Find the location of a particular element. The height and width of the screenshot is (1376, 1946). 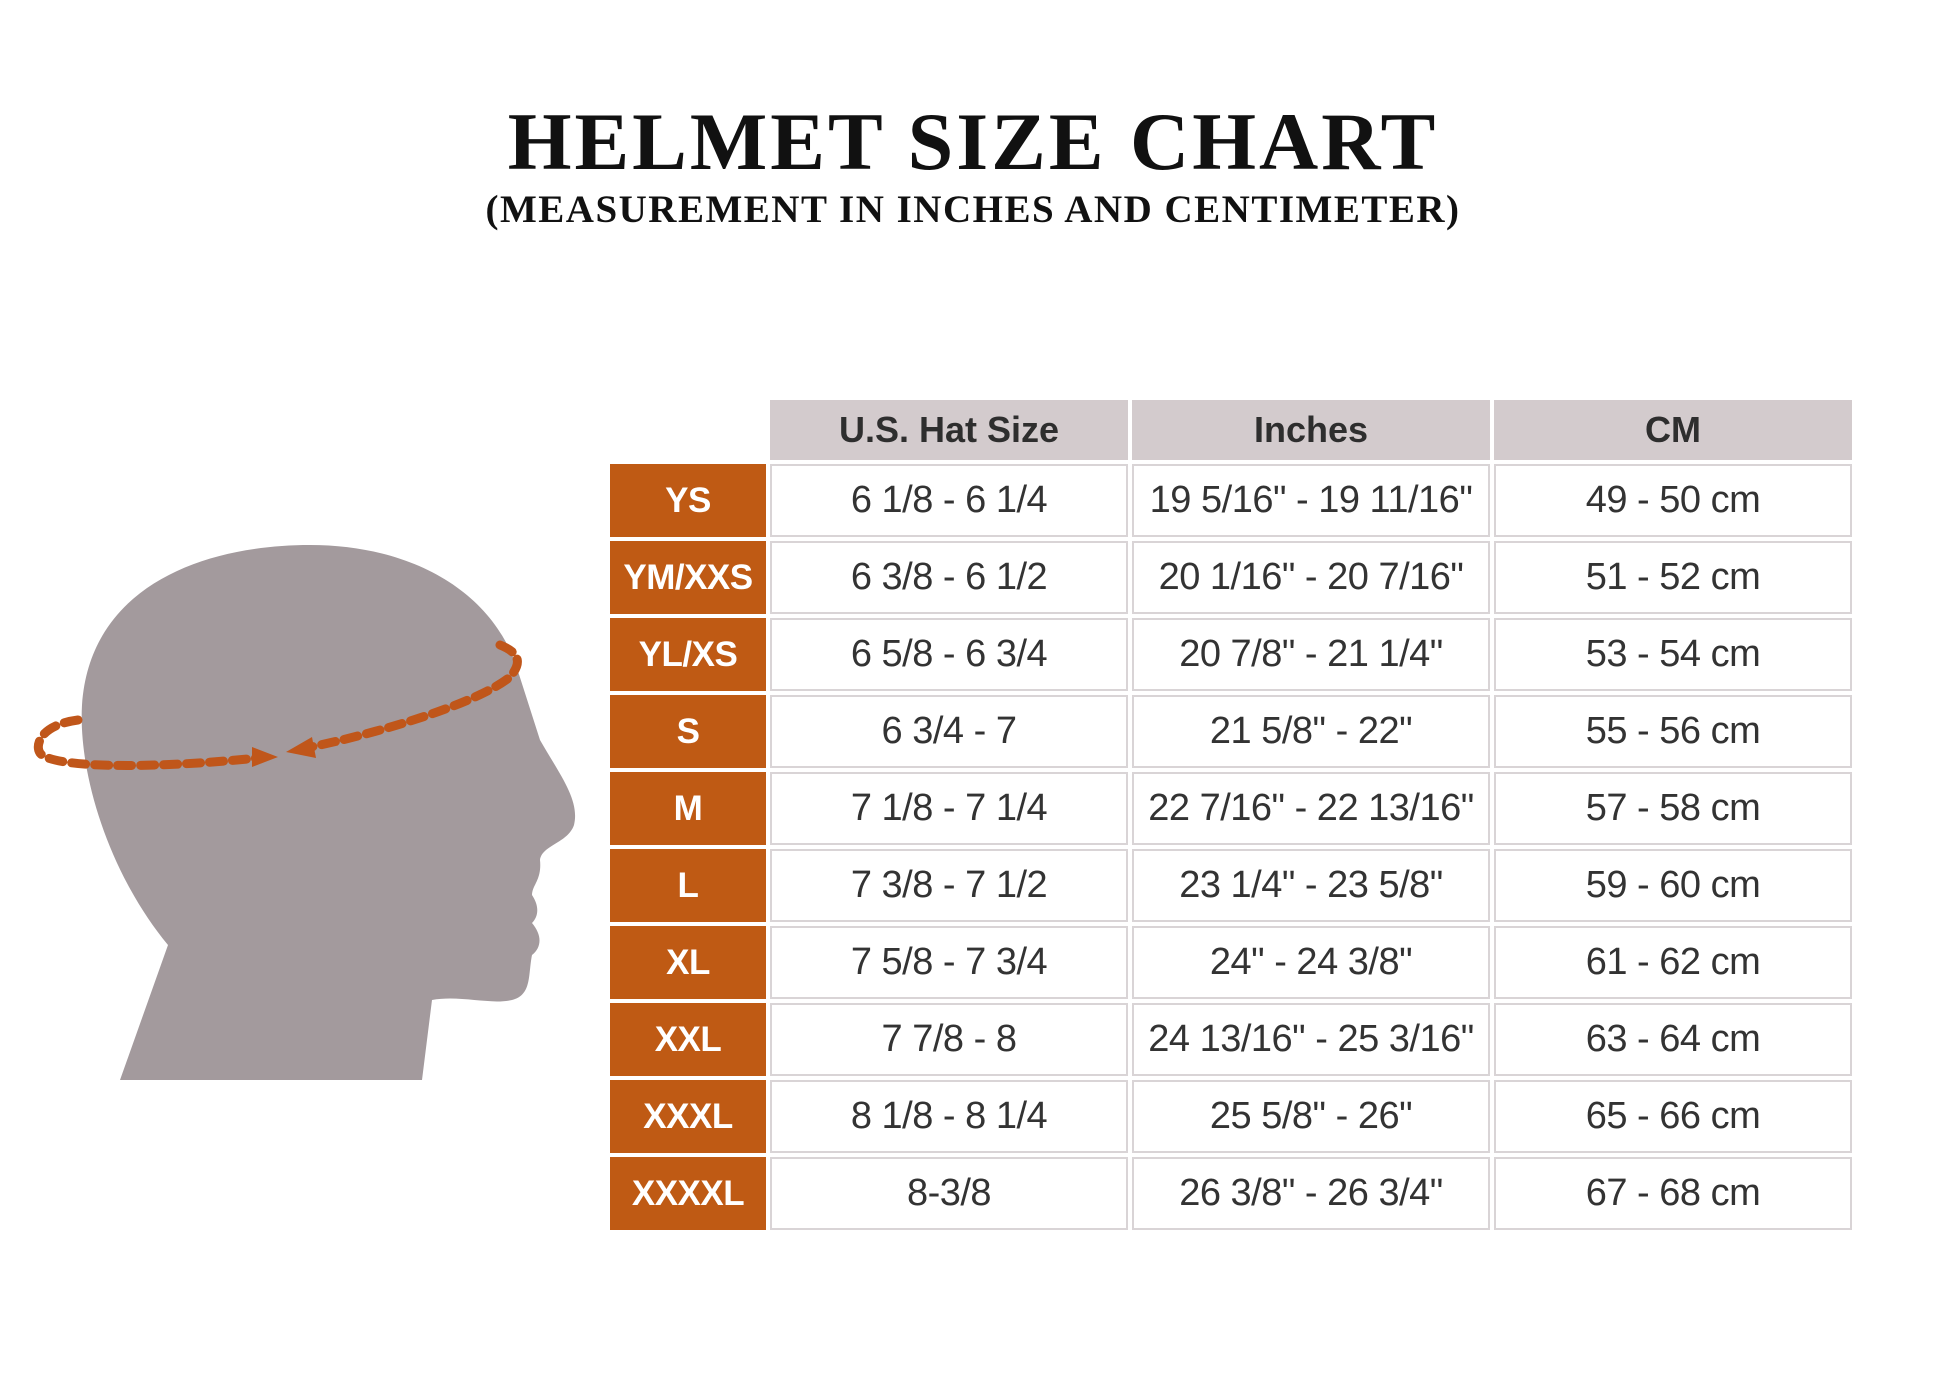

column-header-inches: Inches is located at coordinates (1311, 430).